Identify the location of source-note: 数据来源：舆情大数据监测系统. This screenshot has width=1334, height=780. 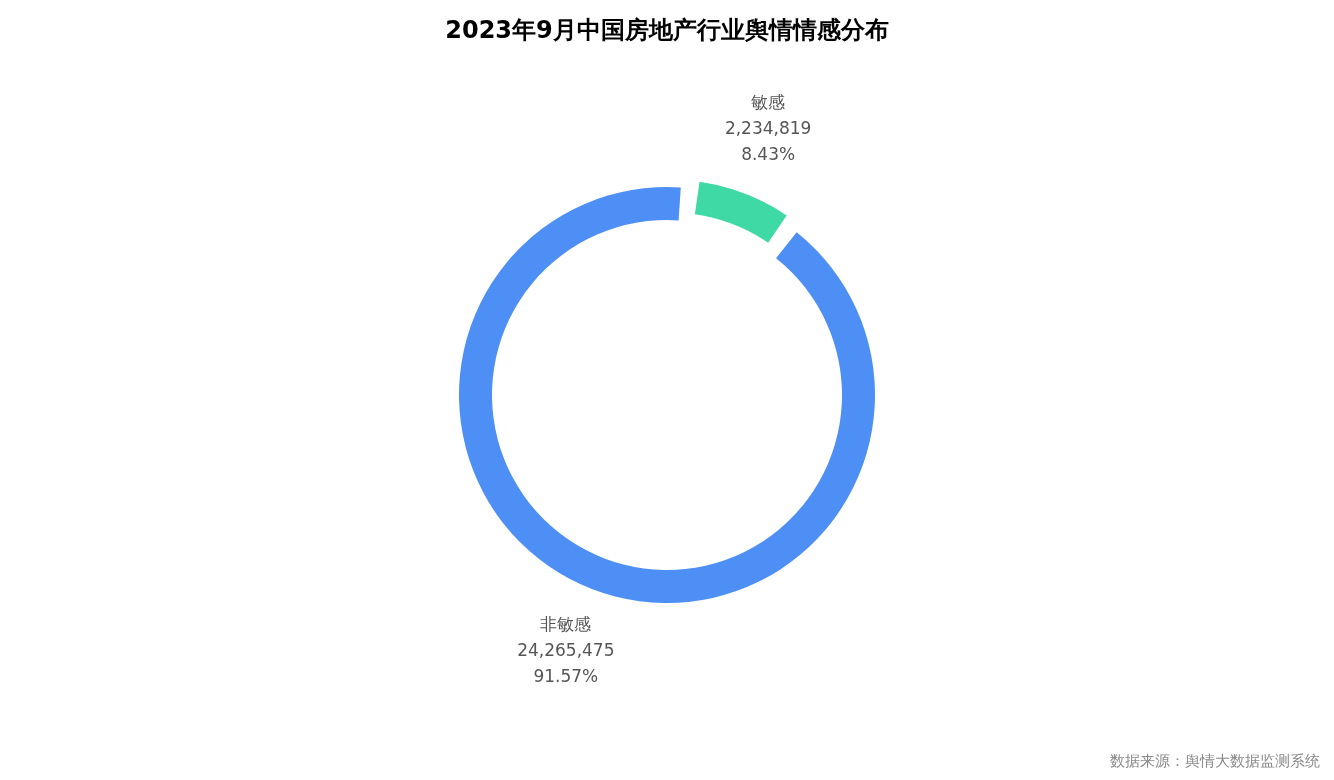
(1215, 761).